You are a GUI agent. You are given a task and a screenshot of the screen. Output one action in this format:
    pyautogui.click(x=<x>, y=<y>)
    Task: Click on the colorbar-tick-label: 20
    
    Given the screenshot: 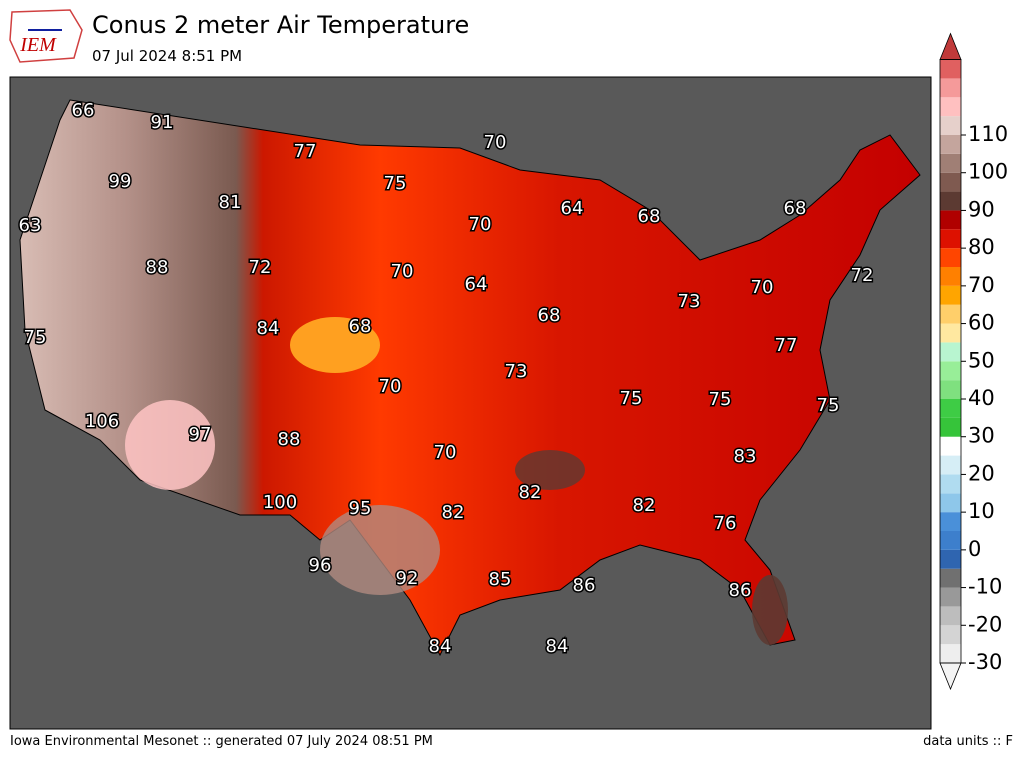 What is the action you would take?
    pyautogui.click(x=981, y=473)
    